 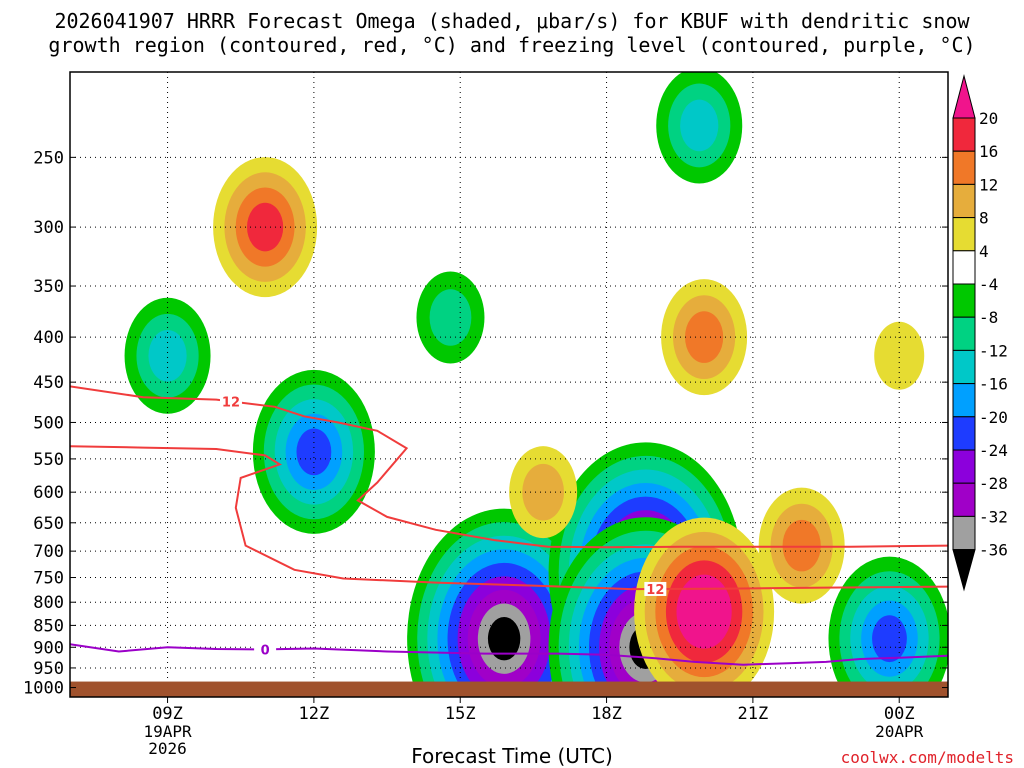 I want to click on colorbar-label: -20, so click(x=993, y=417).